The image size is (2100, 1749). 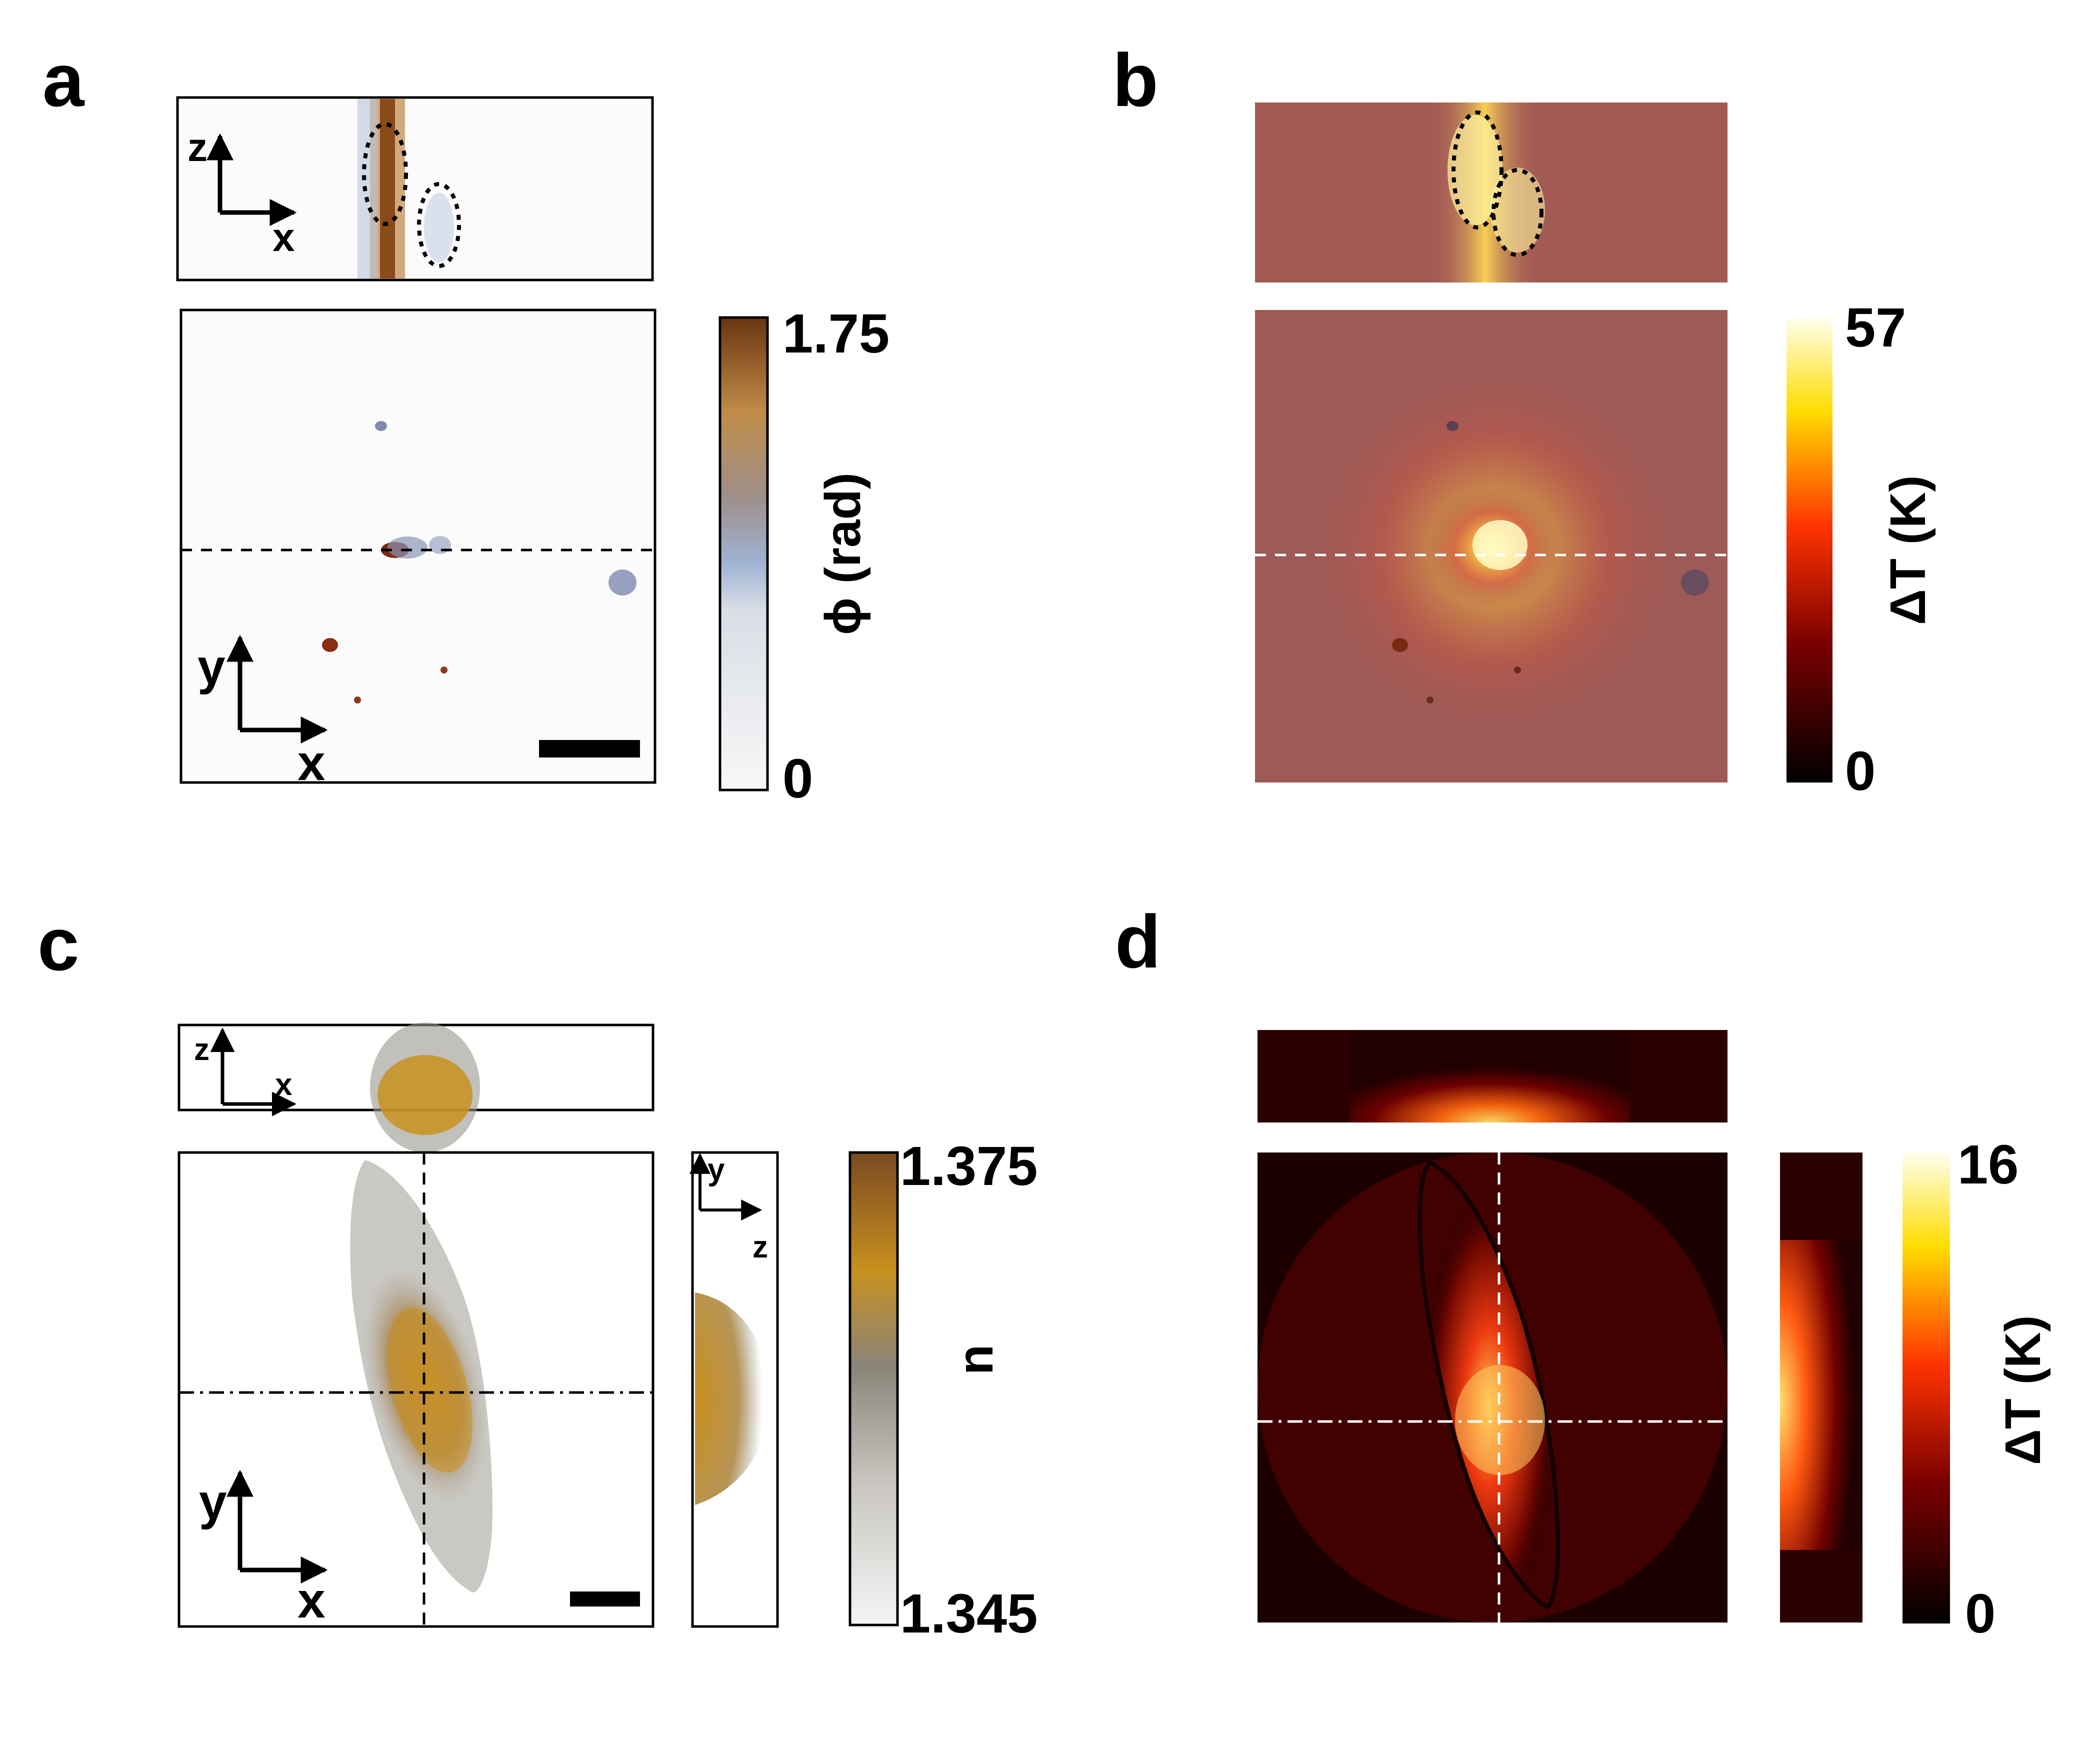 I want to click on colorbar-refractive-index: 1.375 1.345 n, so click(x=943, y=1390).